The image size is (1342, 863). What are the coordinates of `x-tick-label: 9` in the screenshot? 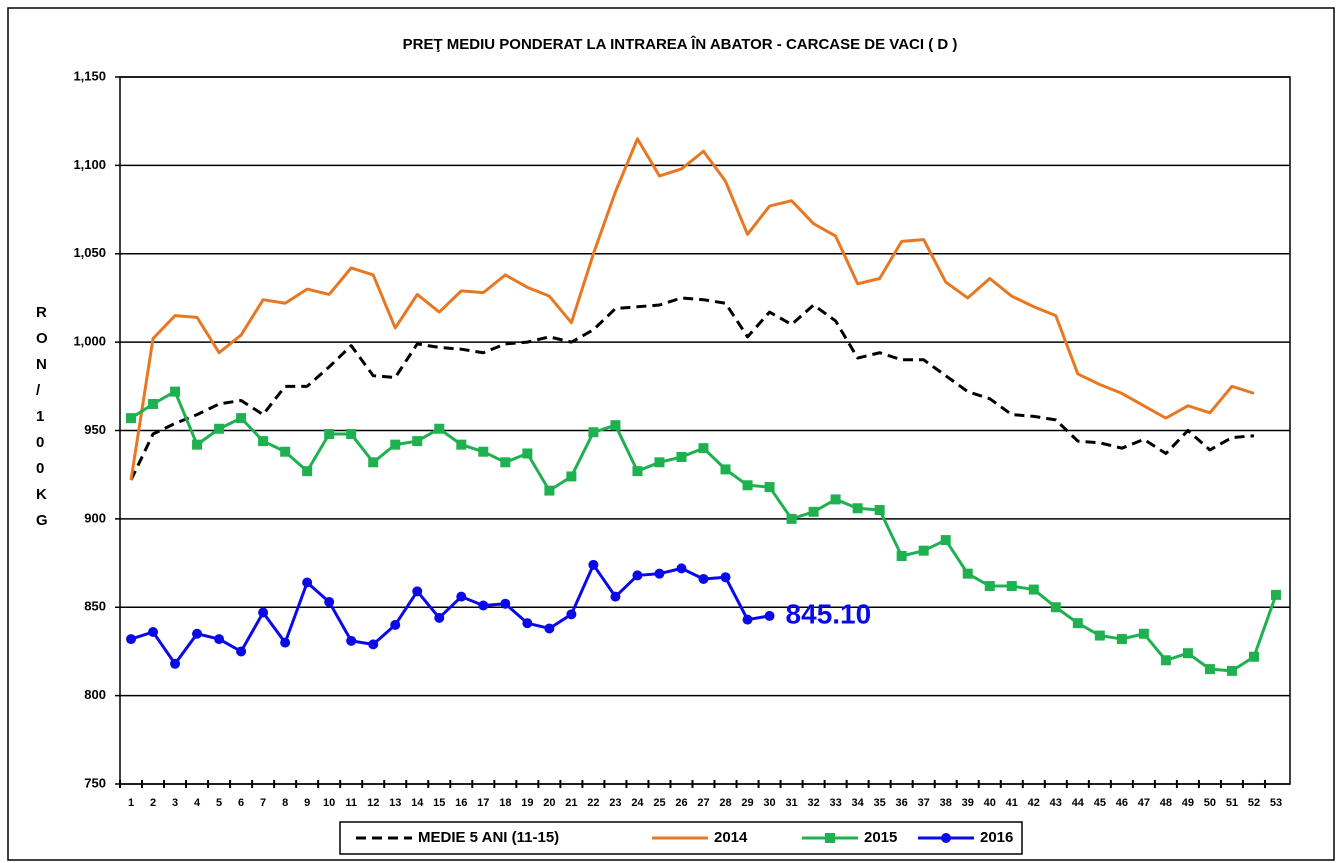 It's located at (307, 803).